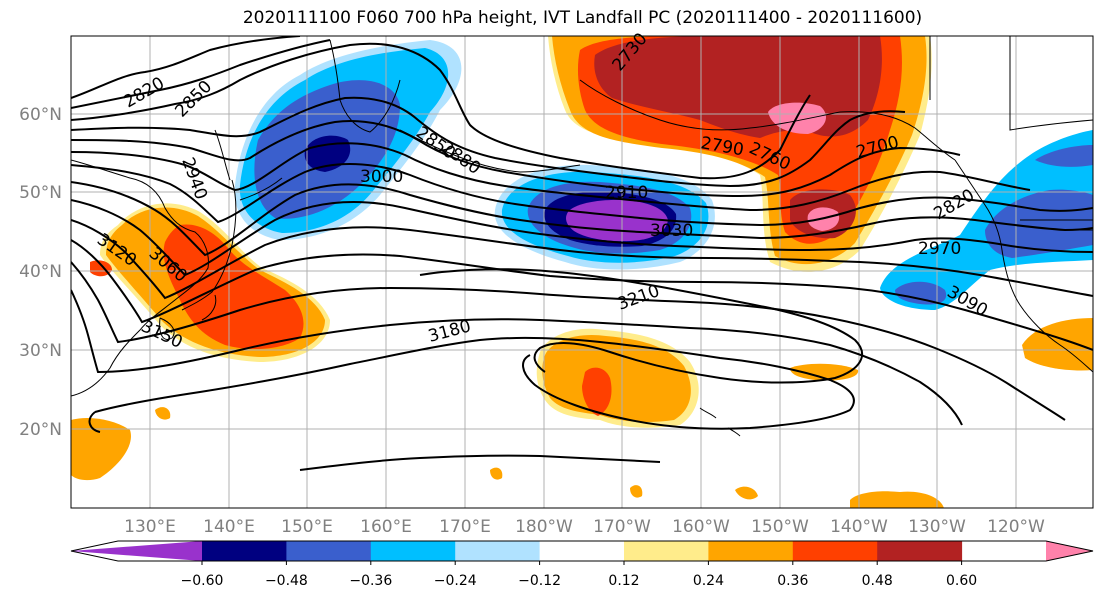 The width and height of the screenshot is (1105, 601). I want to click on lat-label: 30°N, so click(40, 351).